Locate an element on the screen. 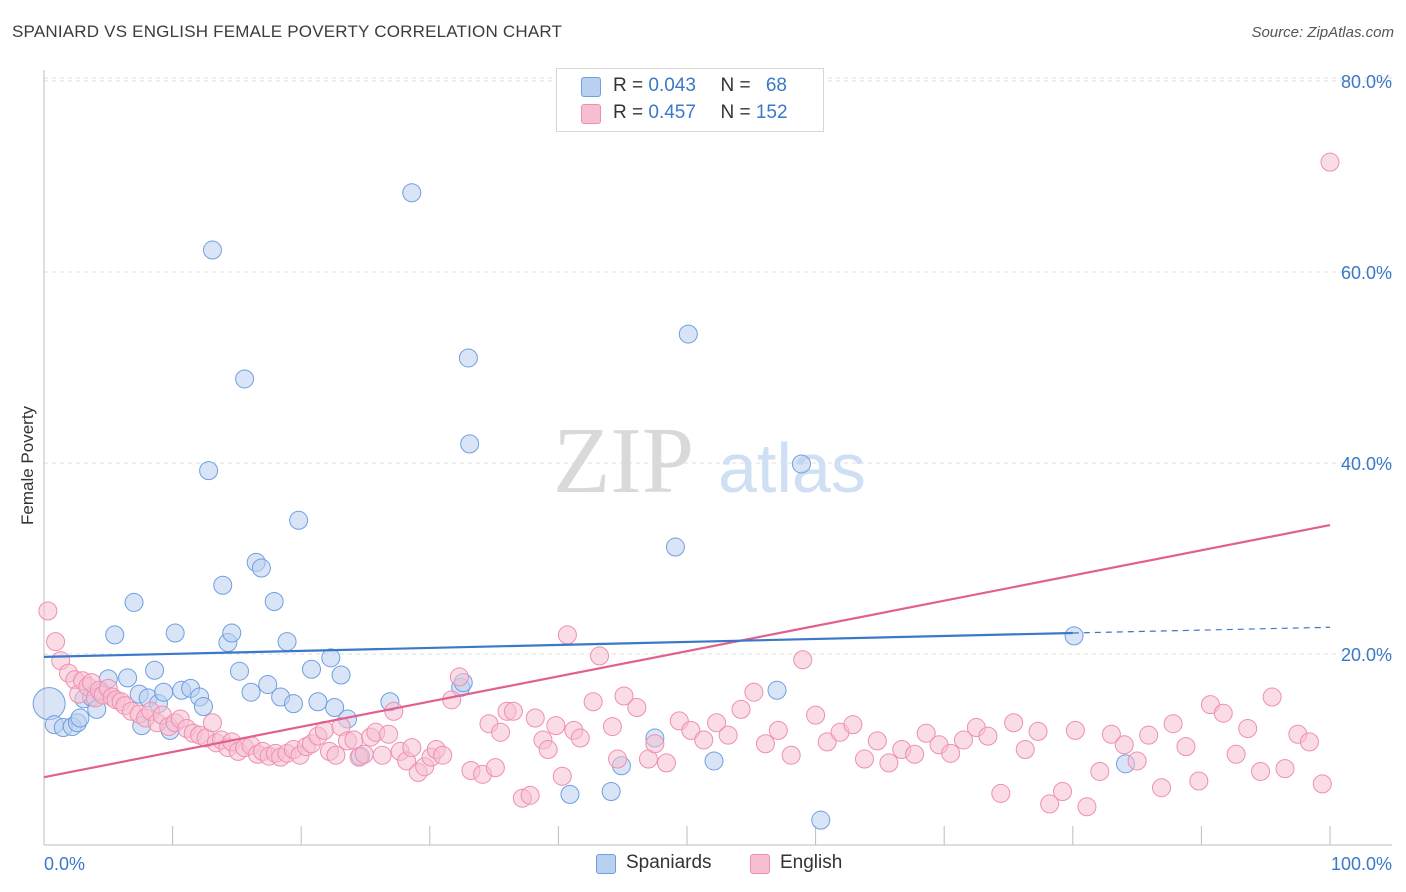  svg-text: atlas is located at coordinates (792, 468).